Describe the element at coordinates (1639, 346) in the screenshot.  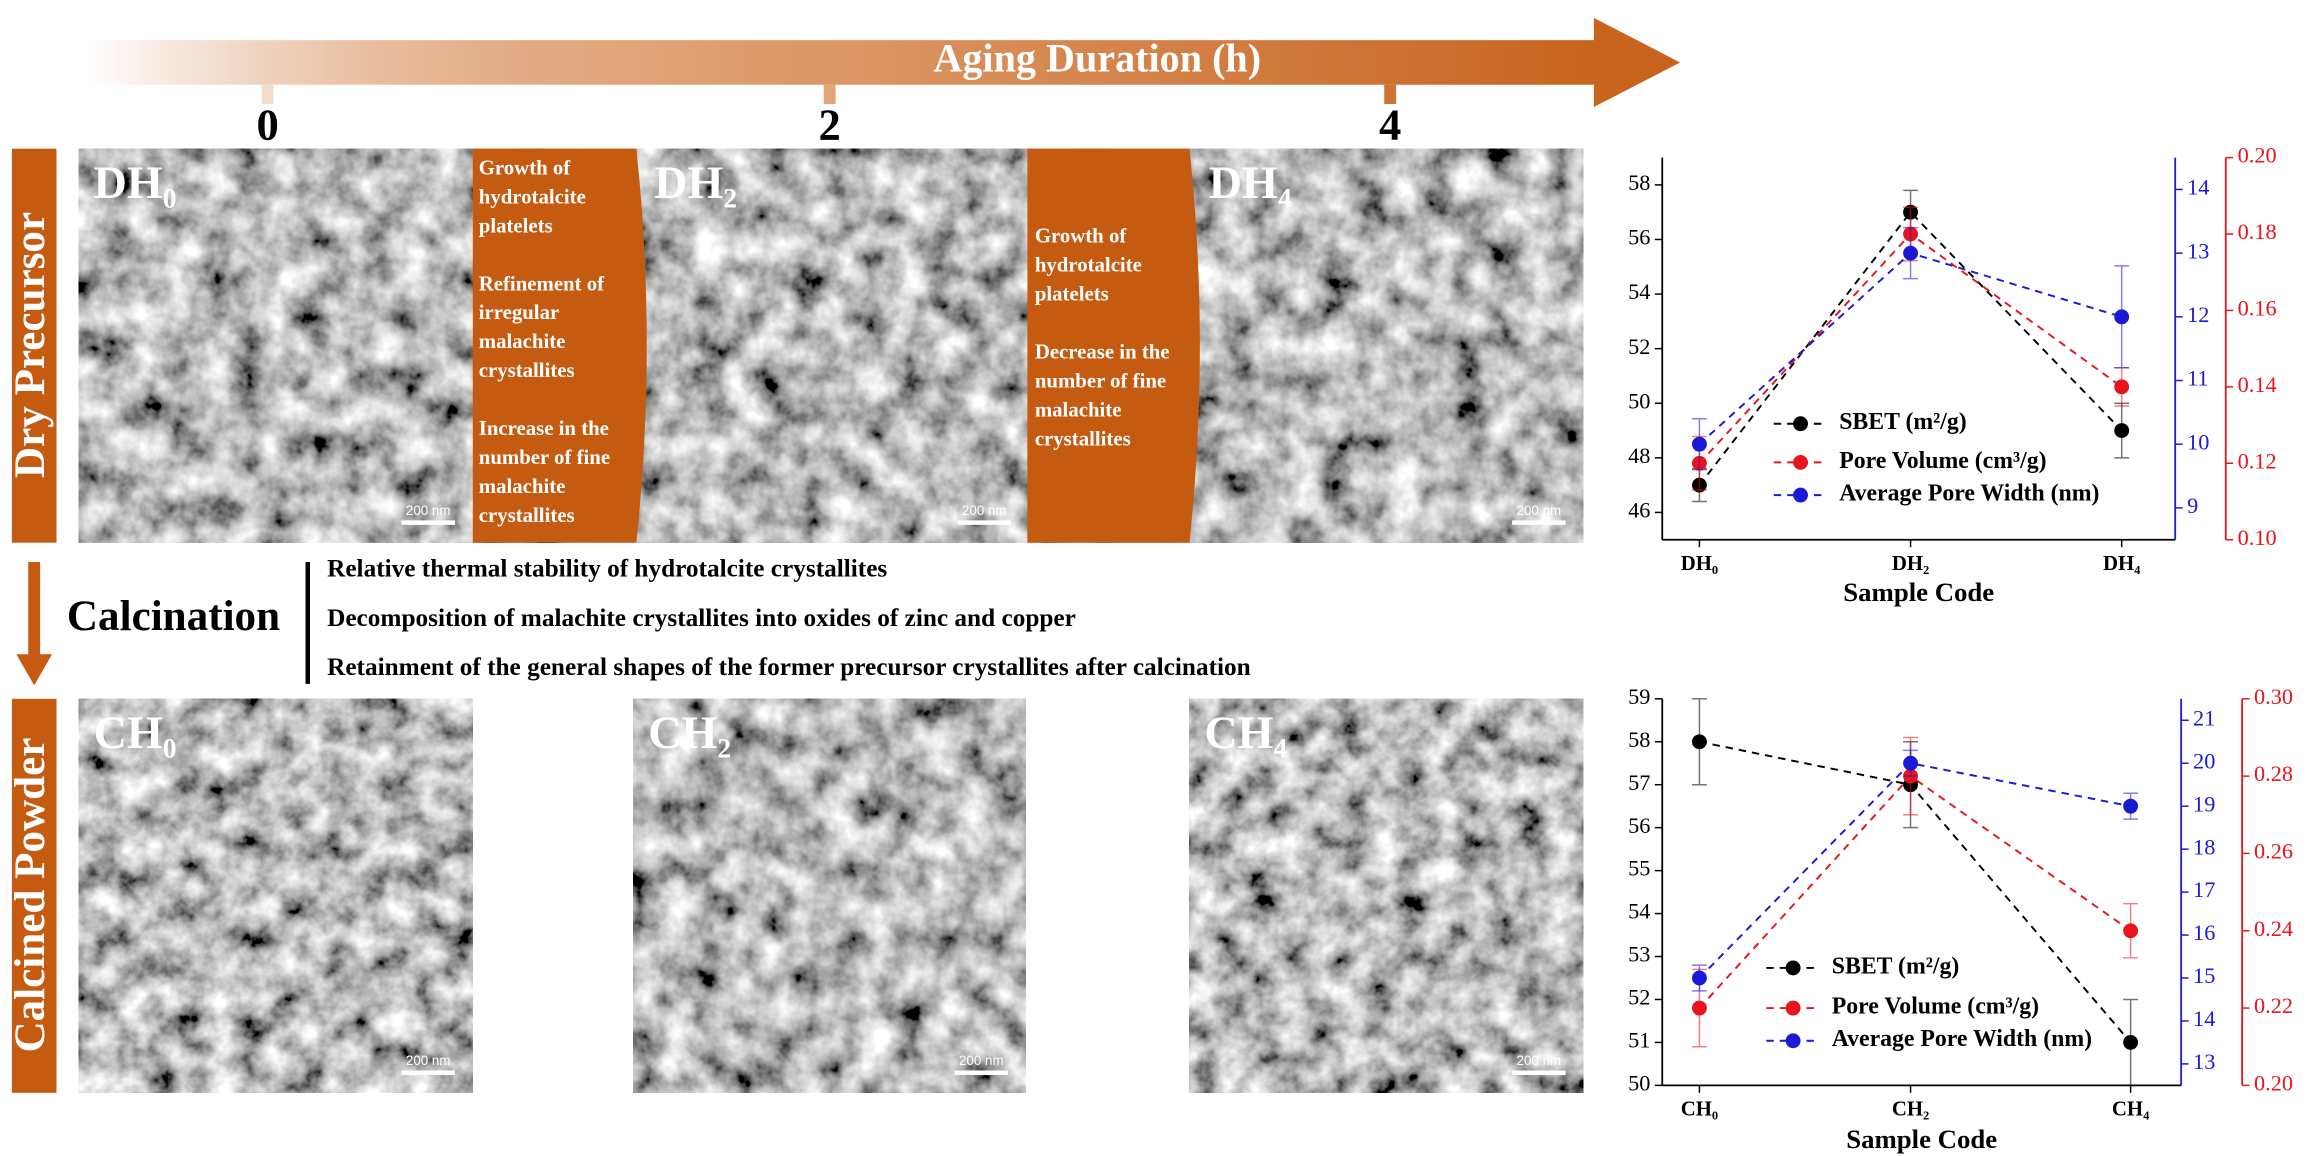
I see `tick-label: 52` at that location.